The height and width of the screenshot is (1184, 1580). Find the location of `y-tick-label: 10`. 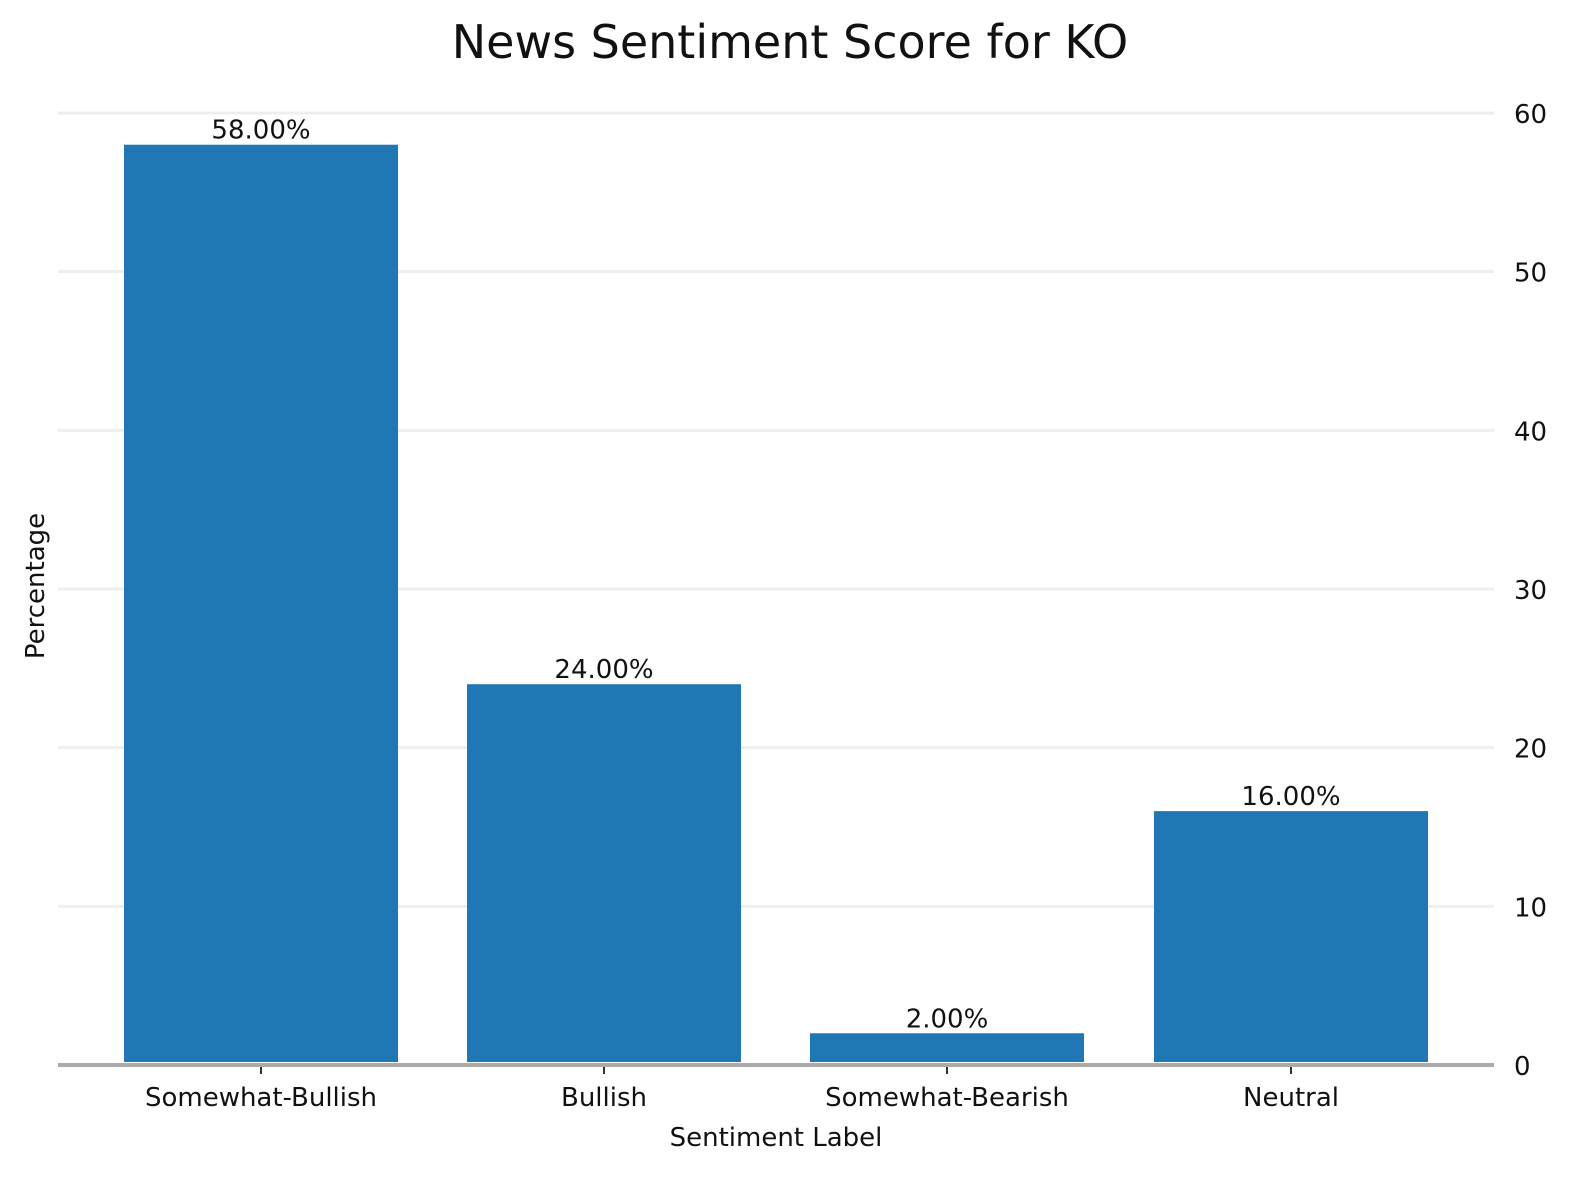

y-tick-label: 10 is located at coordinates (1530, 908).